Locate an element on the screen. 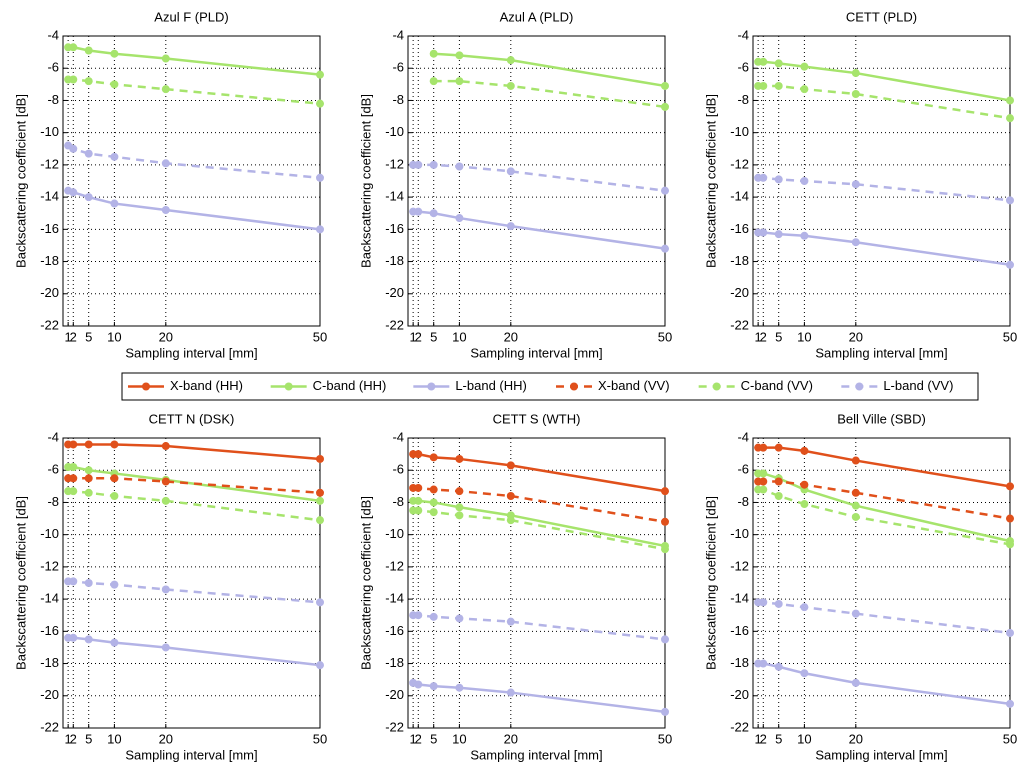 This screenshot has width=1024, height=775. chart-title: Azul A (PLD) is located at coordinates (537, 16).